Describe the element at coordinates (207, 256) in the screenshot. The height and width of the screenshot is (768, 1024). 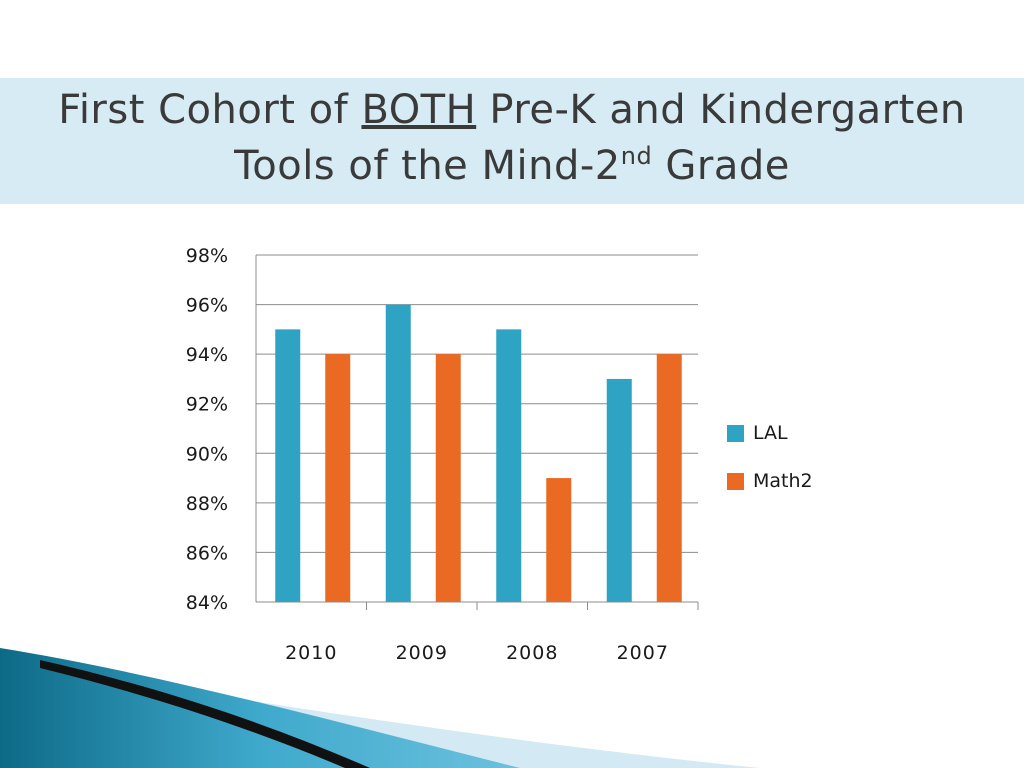
I see `y-tick-label: 98%` at that location.